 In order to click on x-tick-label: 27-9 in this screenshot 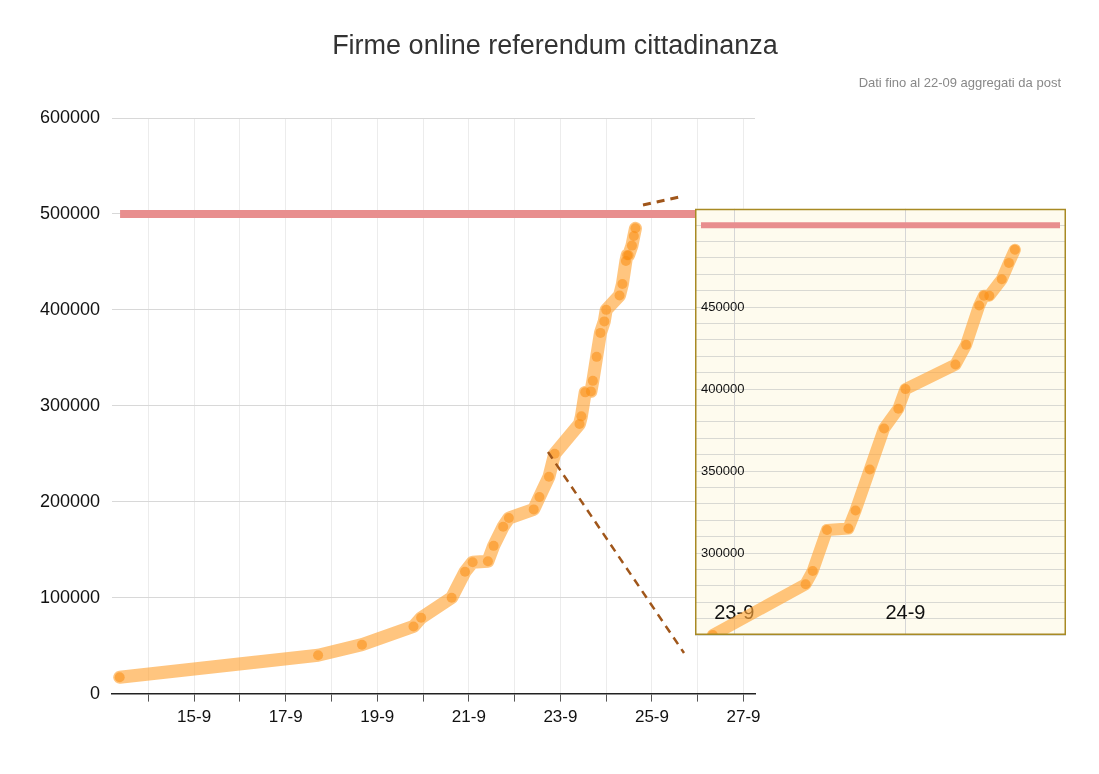, I will do `click(743, 717)`.